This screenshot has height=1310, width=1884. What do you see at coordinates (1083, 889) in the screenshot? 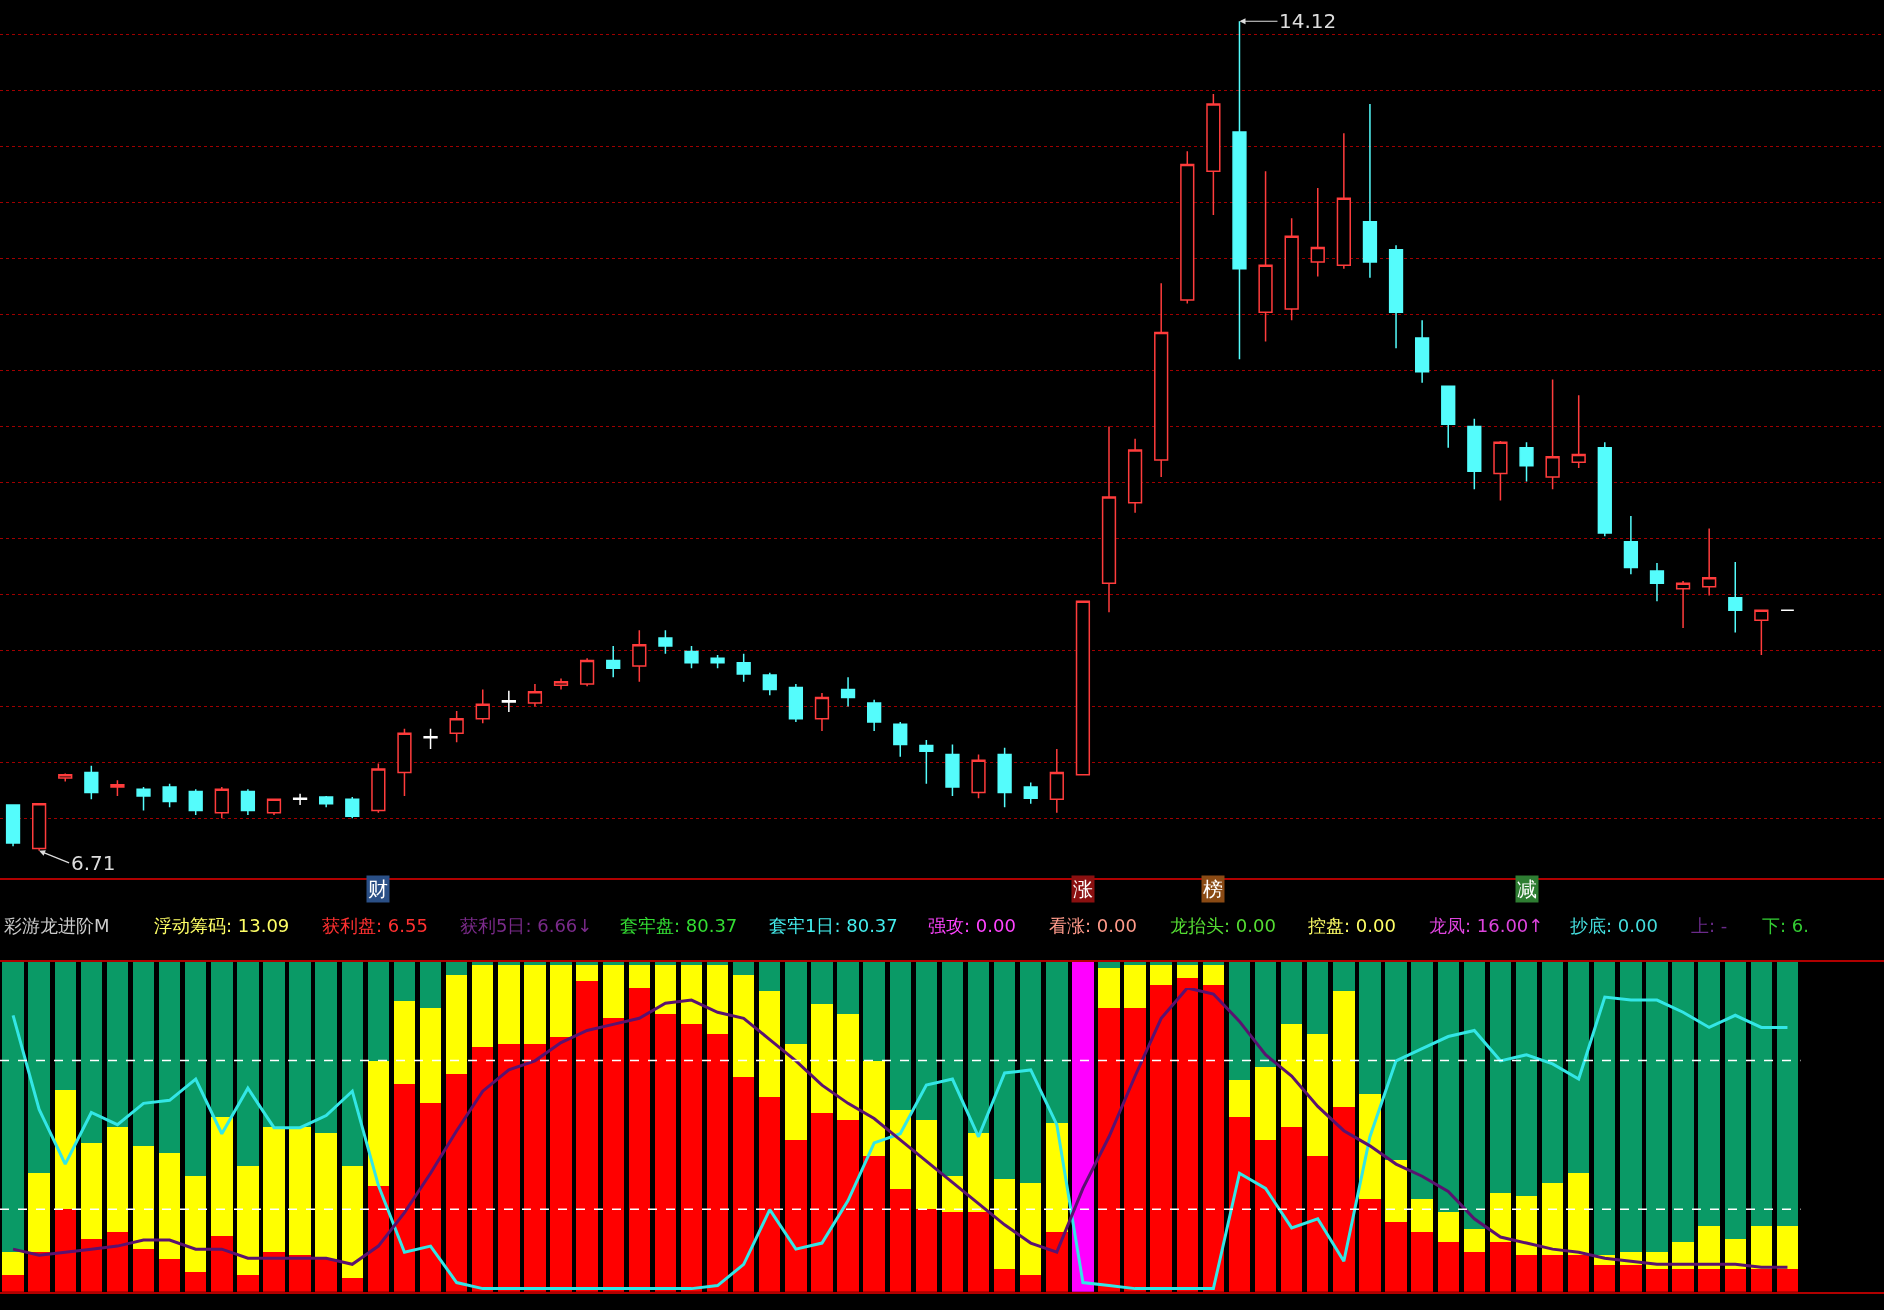
I see `annotation: 涨` at bounding box center [1083, 889].